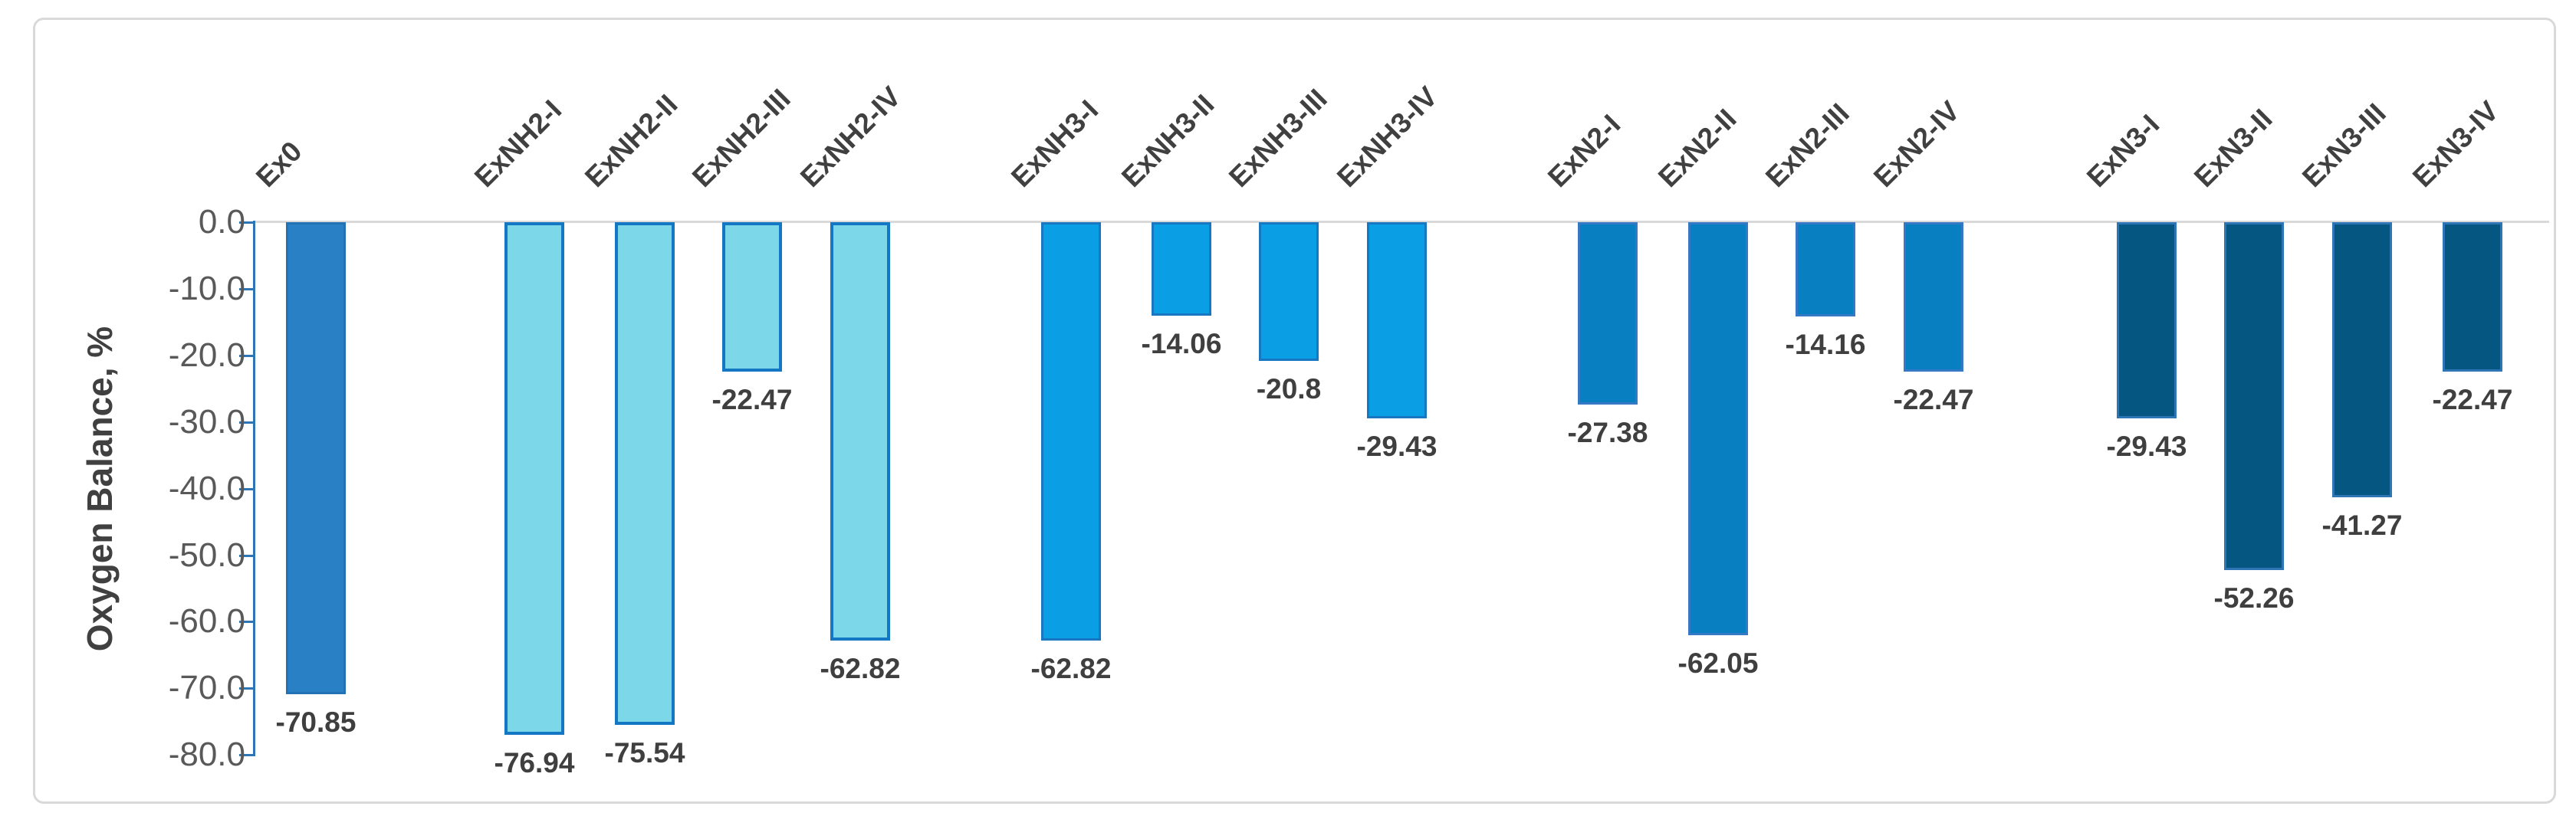  I want to click on y-axis-line, so click(254, 489).